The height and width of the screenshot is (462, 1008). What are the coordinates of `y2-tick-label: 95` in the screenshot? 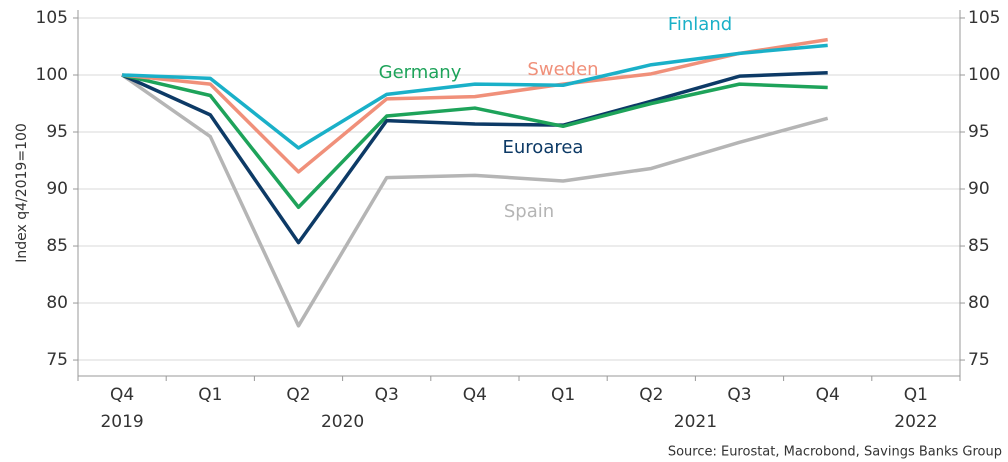 It's located at (979, 132).